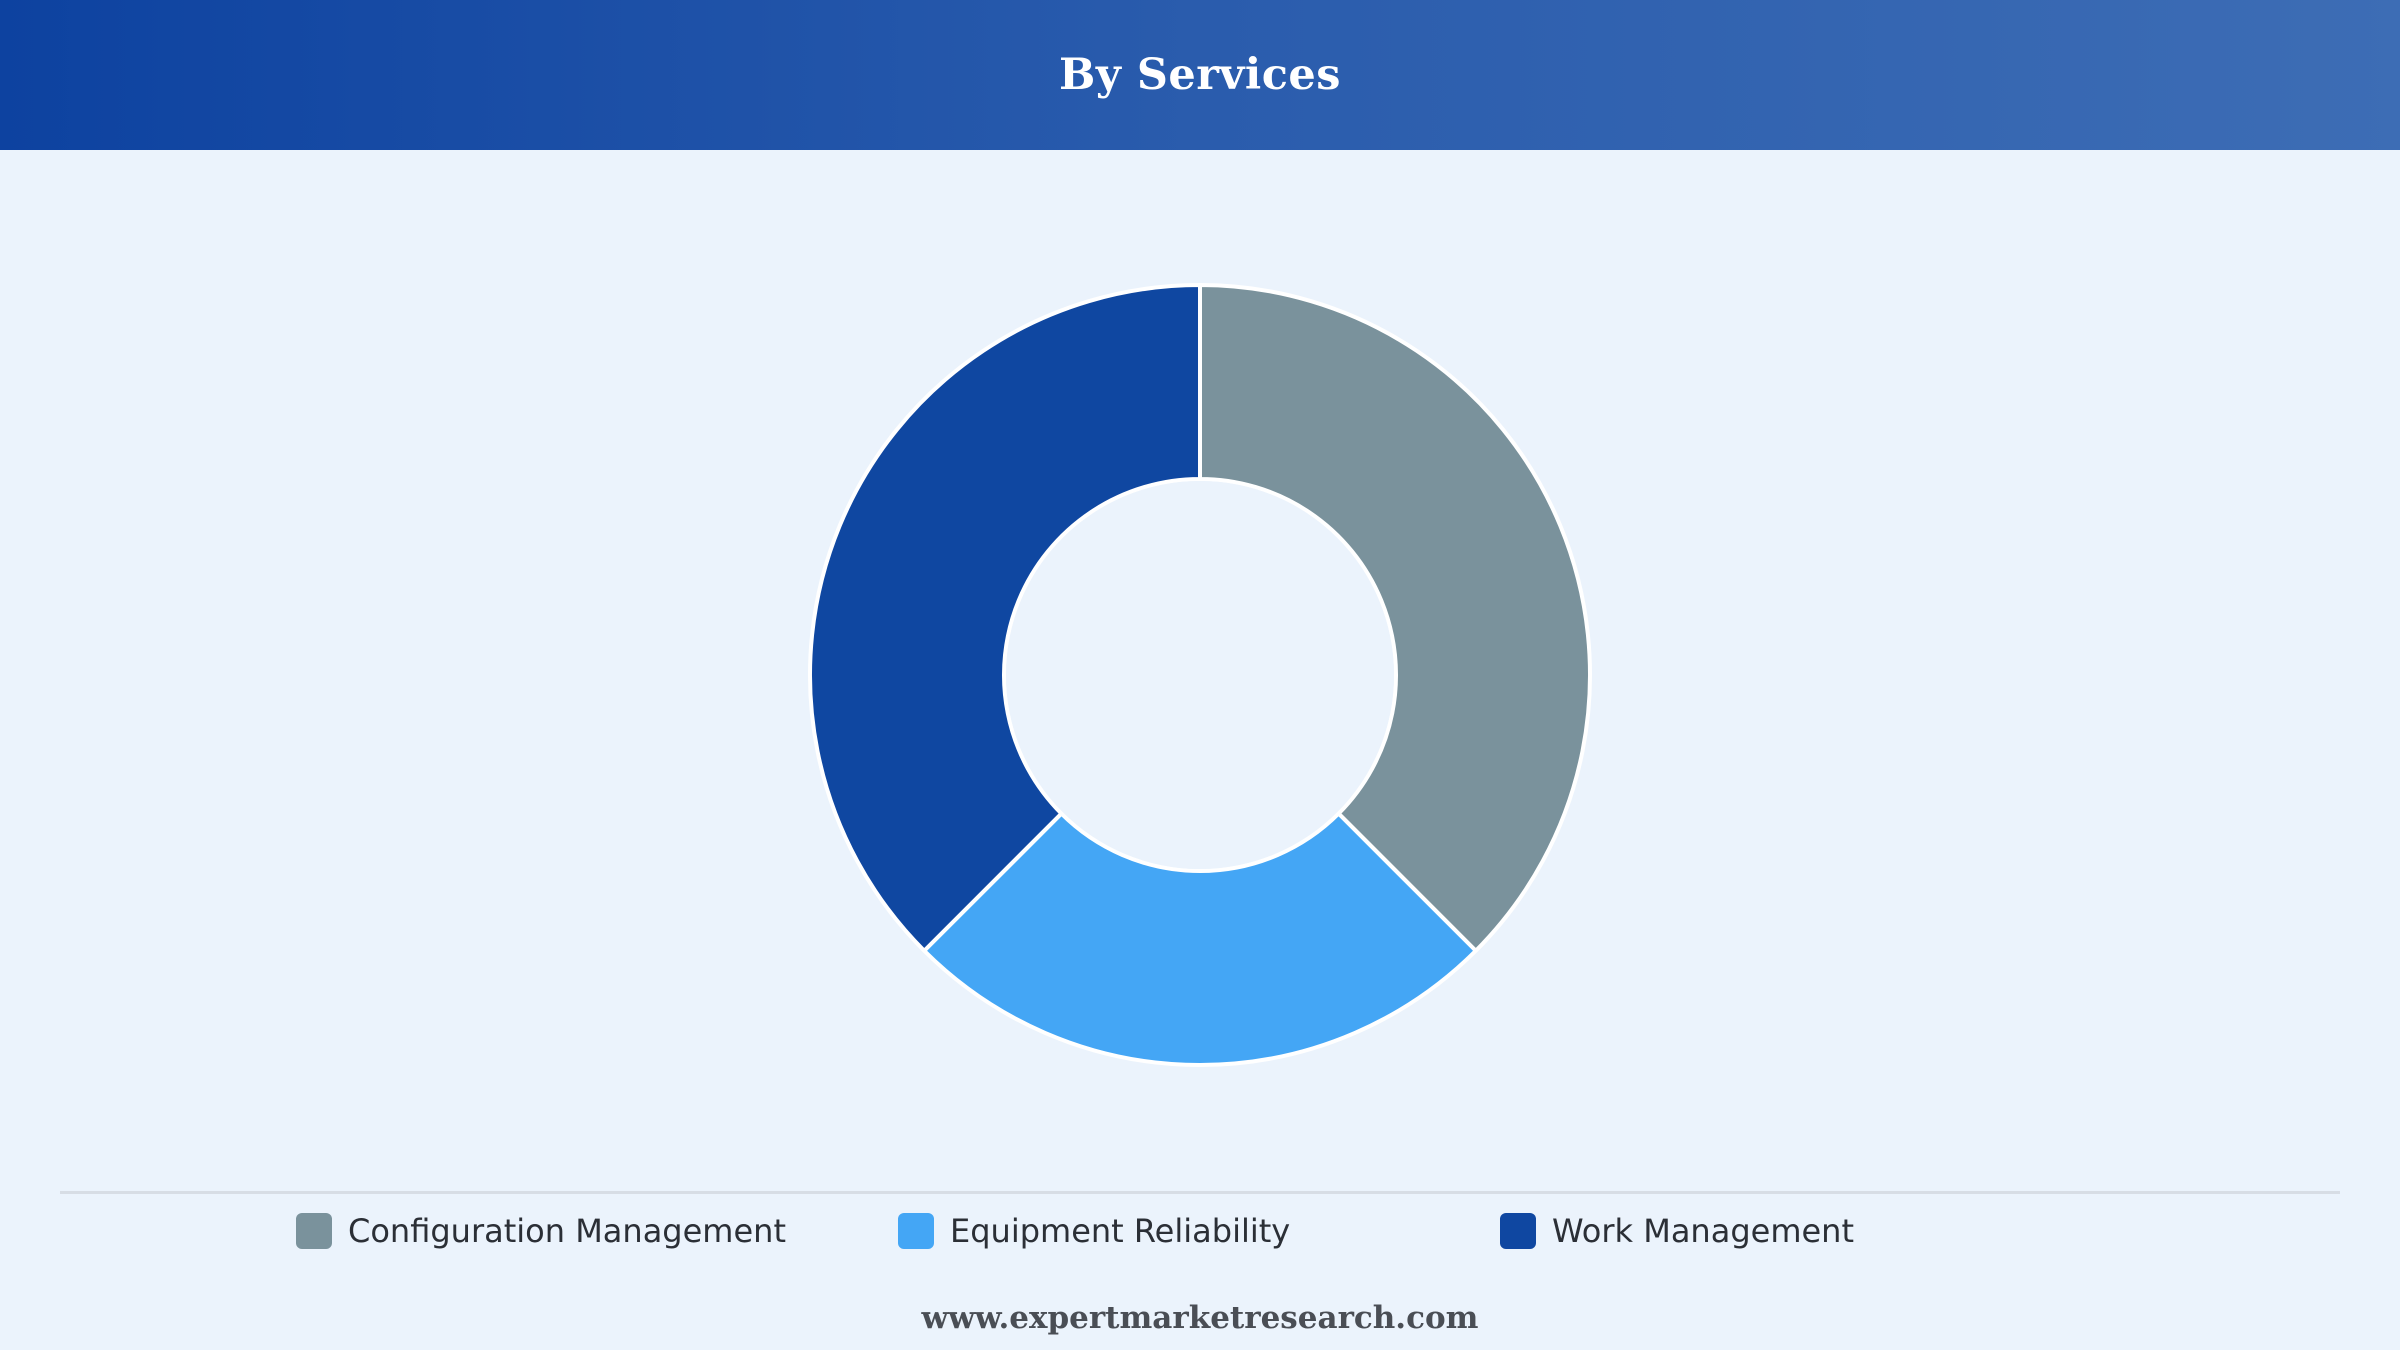 This screenshot has width=2400, height=1350. I want to click on donut-slice-work-management, so click(1005, 618).